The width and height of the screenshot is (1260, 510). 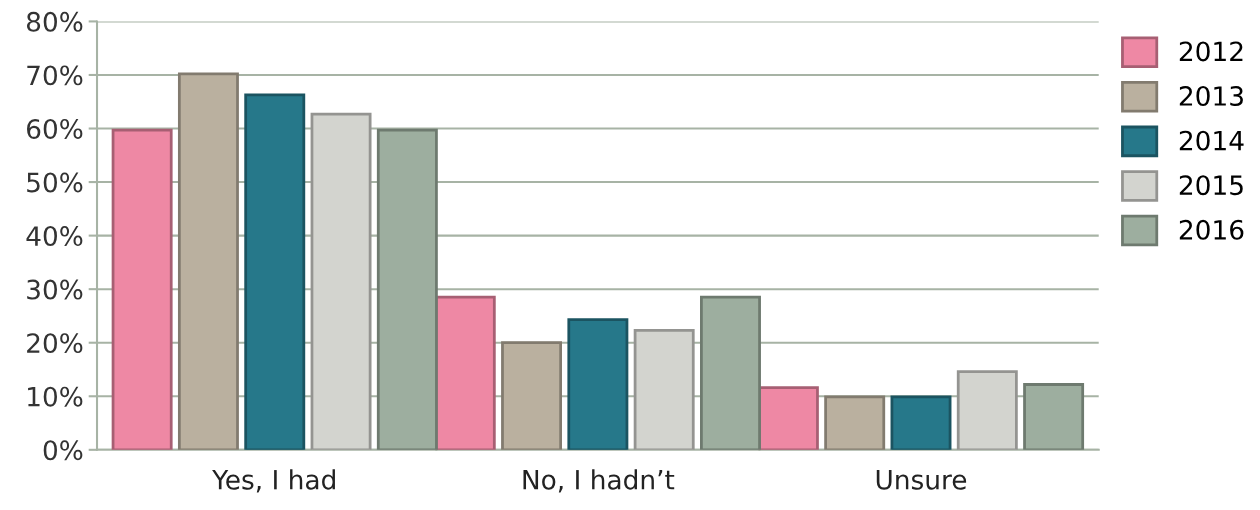 What do you see at coordinates (1211, 229) in the screenshot?
I see `legend-label: 2016` at bounding box center [1211, 229].